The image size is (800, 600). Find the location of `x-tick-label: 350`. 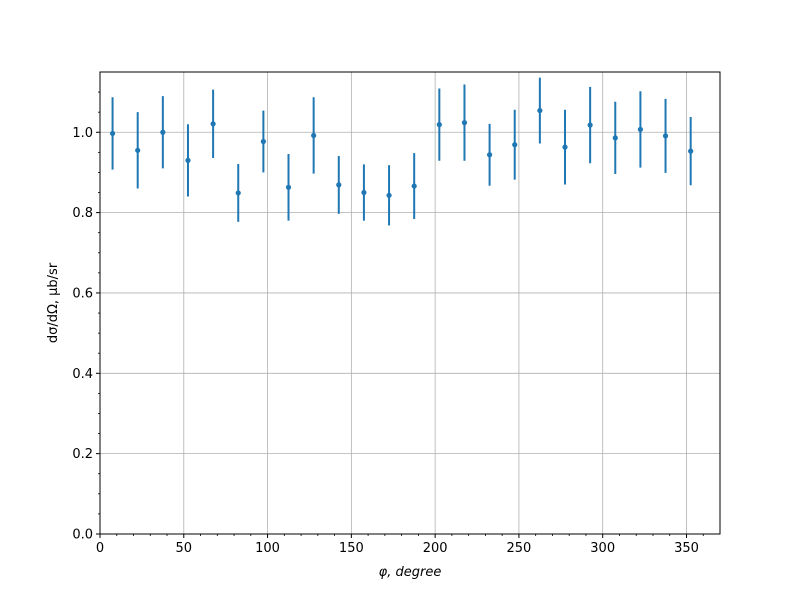

x-tick-label: 350 is located at coordinates (686, 548).